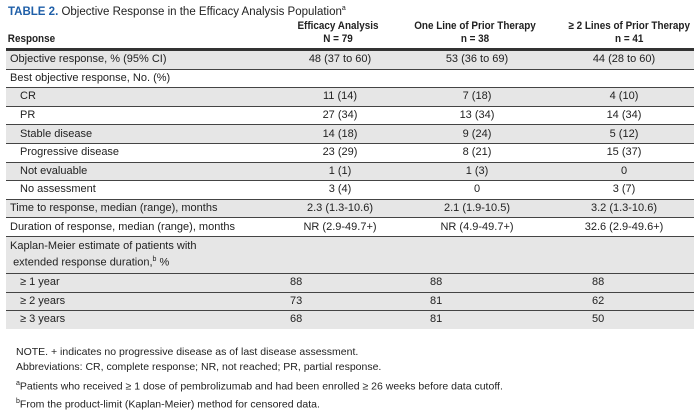 The image size is (700, 413). What do you see at coordinates (338, 319) in the screenshot?
I see `cell-value: 68` at bounding box center [338, 319].